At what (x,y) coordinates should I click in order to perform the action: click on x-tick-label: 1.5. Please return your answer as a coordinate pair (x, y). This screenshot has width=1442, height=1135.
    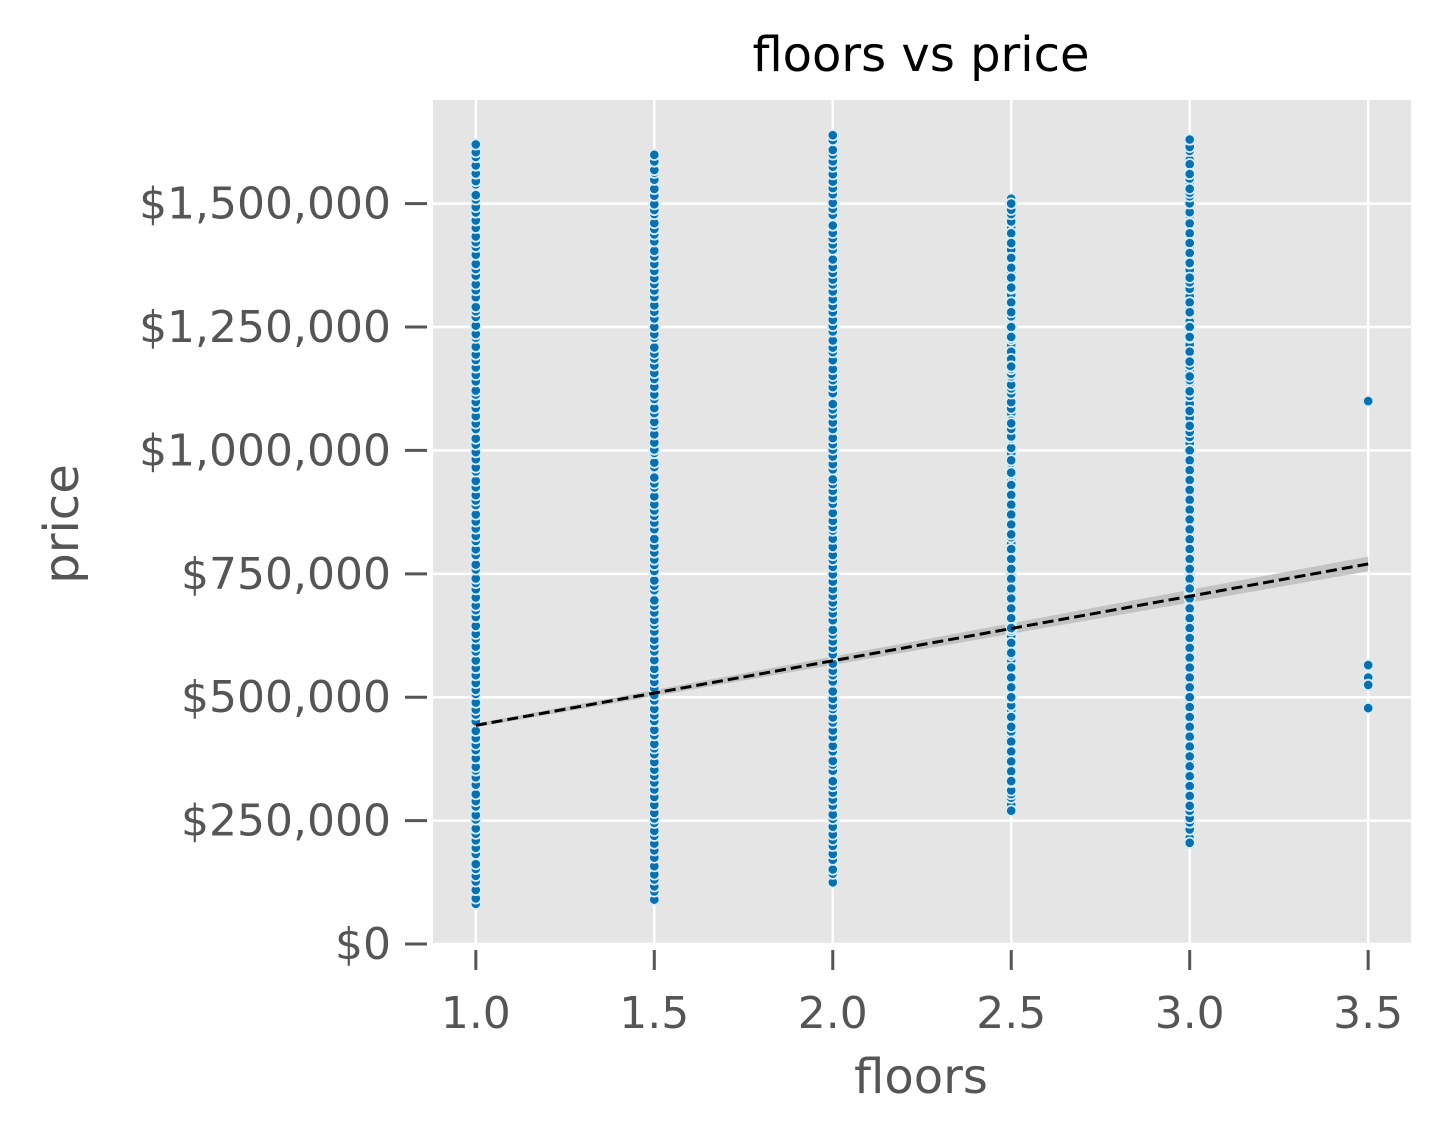
    Looking at the image, I should click on (654, 1013).